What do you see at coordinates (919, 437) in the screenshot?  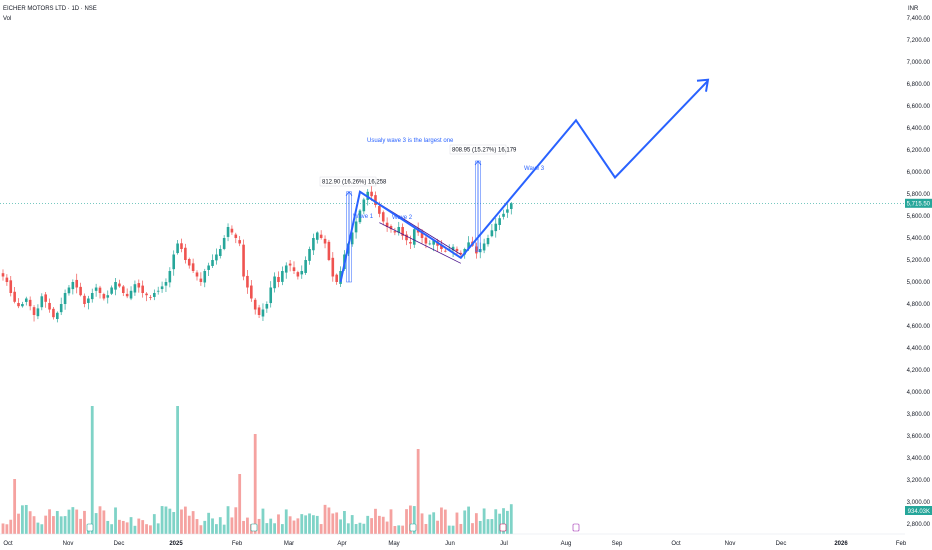 I see `price-tick-label: 3,600.00` at bounding box center [919, 437].